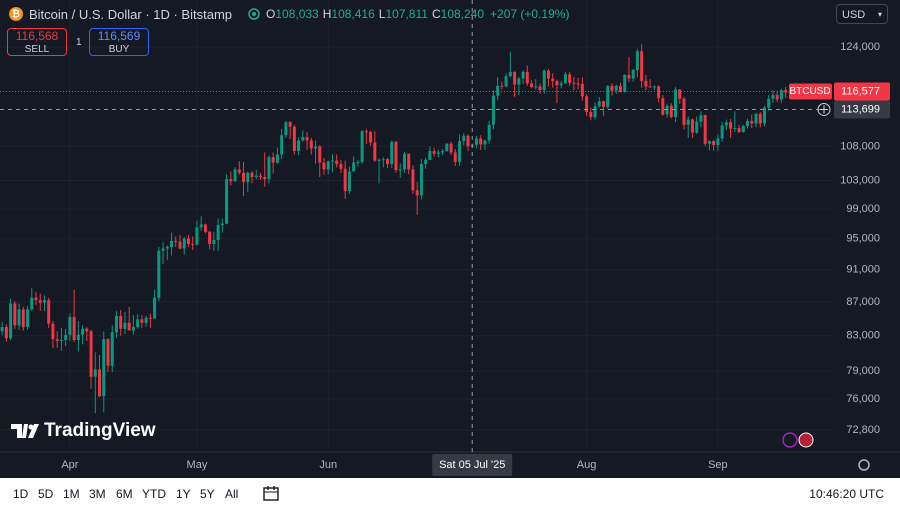 The height and width of the screenshot is (507, 900). I want to click on range-button: 6M, so click(124, 494).